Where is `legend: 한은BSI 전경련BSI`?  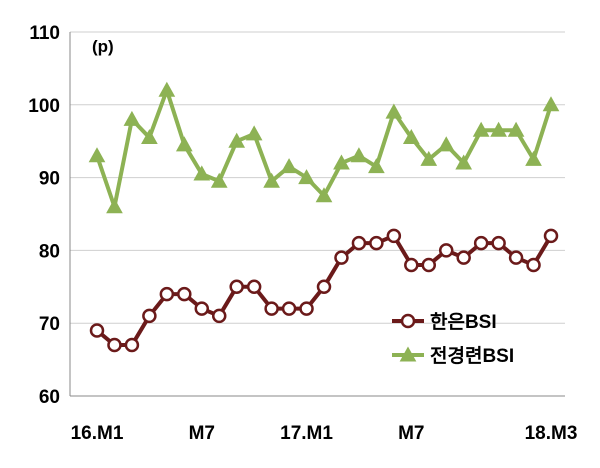 legend: 한은BSI 전경련BSI is located at coordinates (453, 339).